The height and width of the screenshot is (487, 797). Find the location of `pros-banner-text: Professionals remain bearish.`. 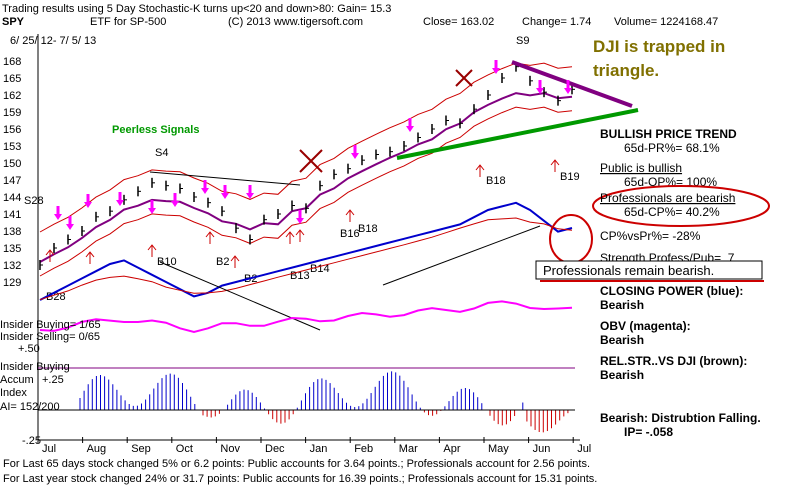

pros-banner-text: Professionals remain bearish. is located at coordinates (628, 270).